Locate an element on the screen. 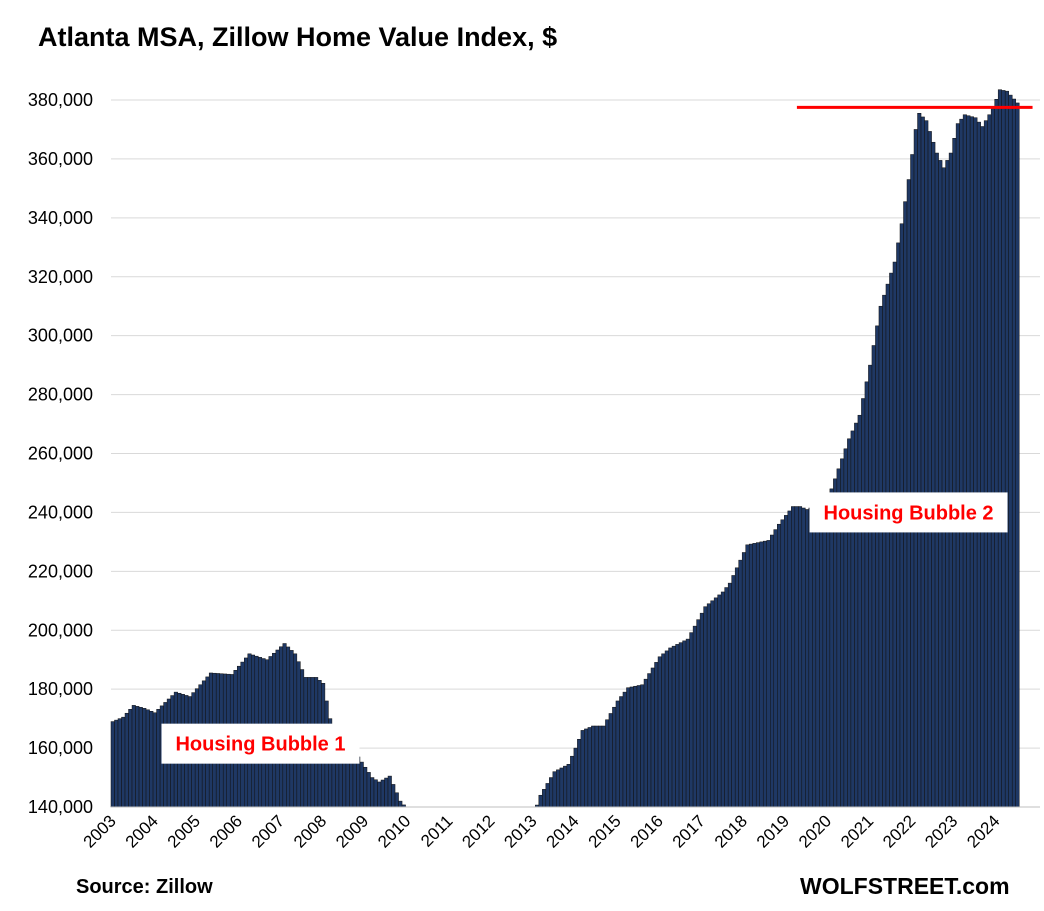  x-tick-label: 2013 is located at coordinates (520, 831).